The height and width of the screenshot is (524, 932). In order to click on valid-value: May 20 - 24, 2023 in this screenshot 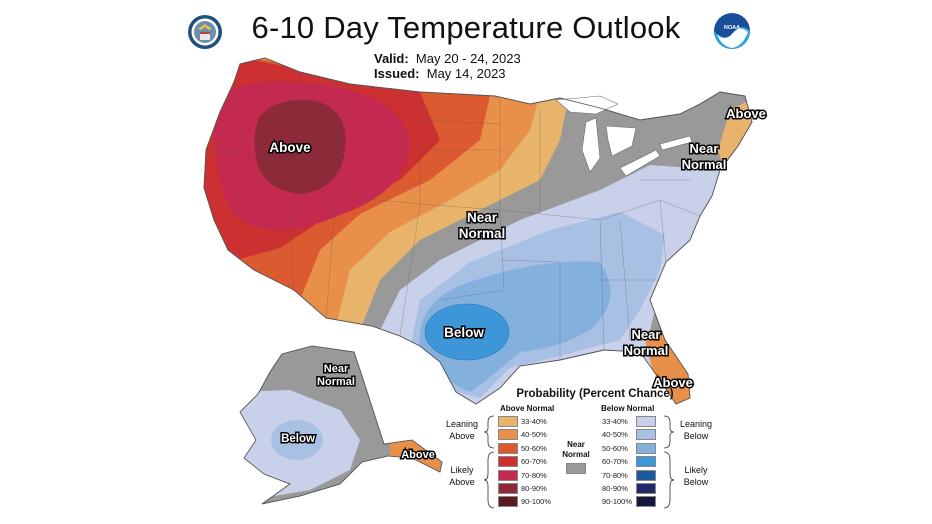, I will do `click(468, 58)`.